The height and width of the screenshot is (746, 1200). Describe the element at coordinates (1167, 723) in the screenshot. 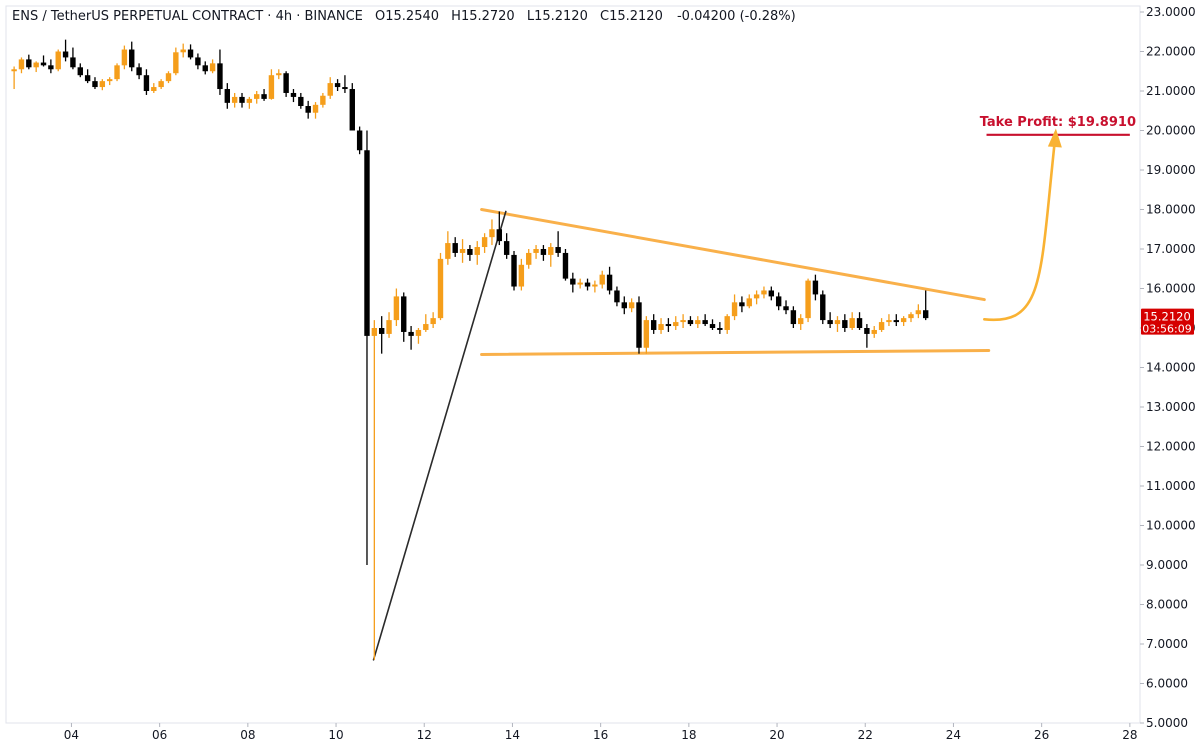

I see `y-tick-label: 5.0000` at that location.